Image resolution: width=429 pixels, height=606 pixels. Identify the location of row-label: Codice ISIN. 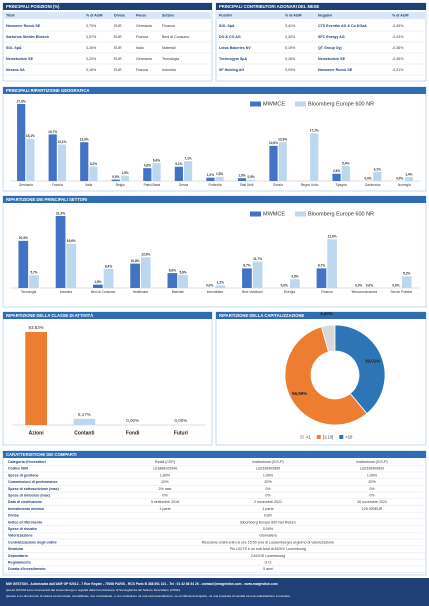
(18, 469).